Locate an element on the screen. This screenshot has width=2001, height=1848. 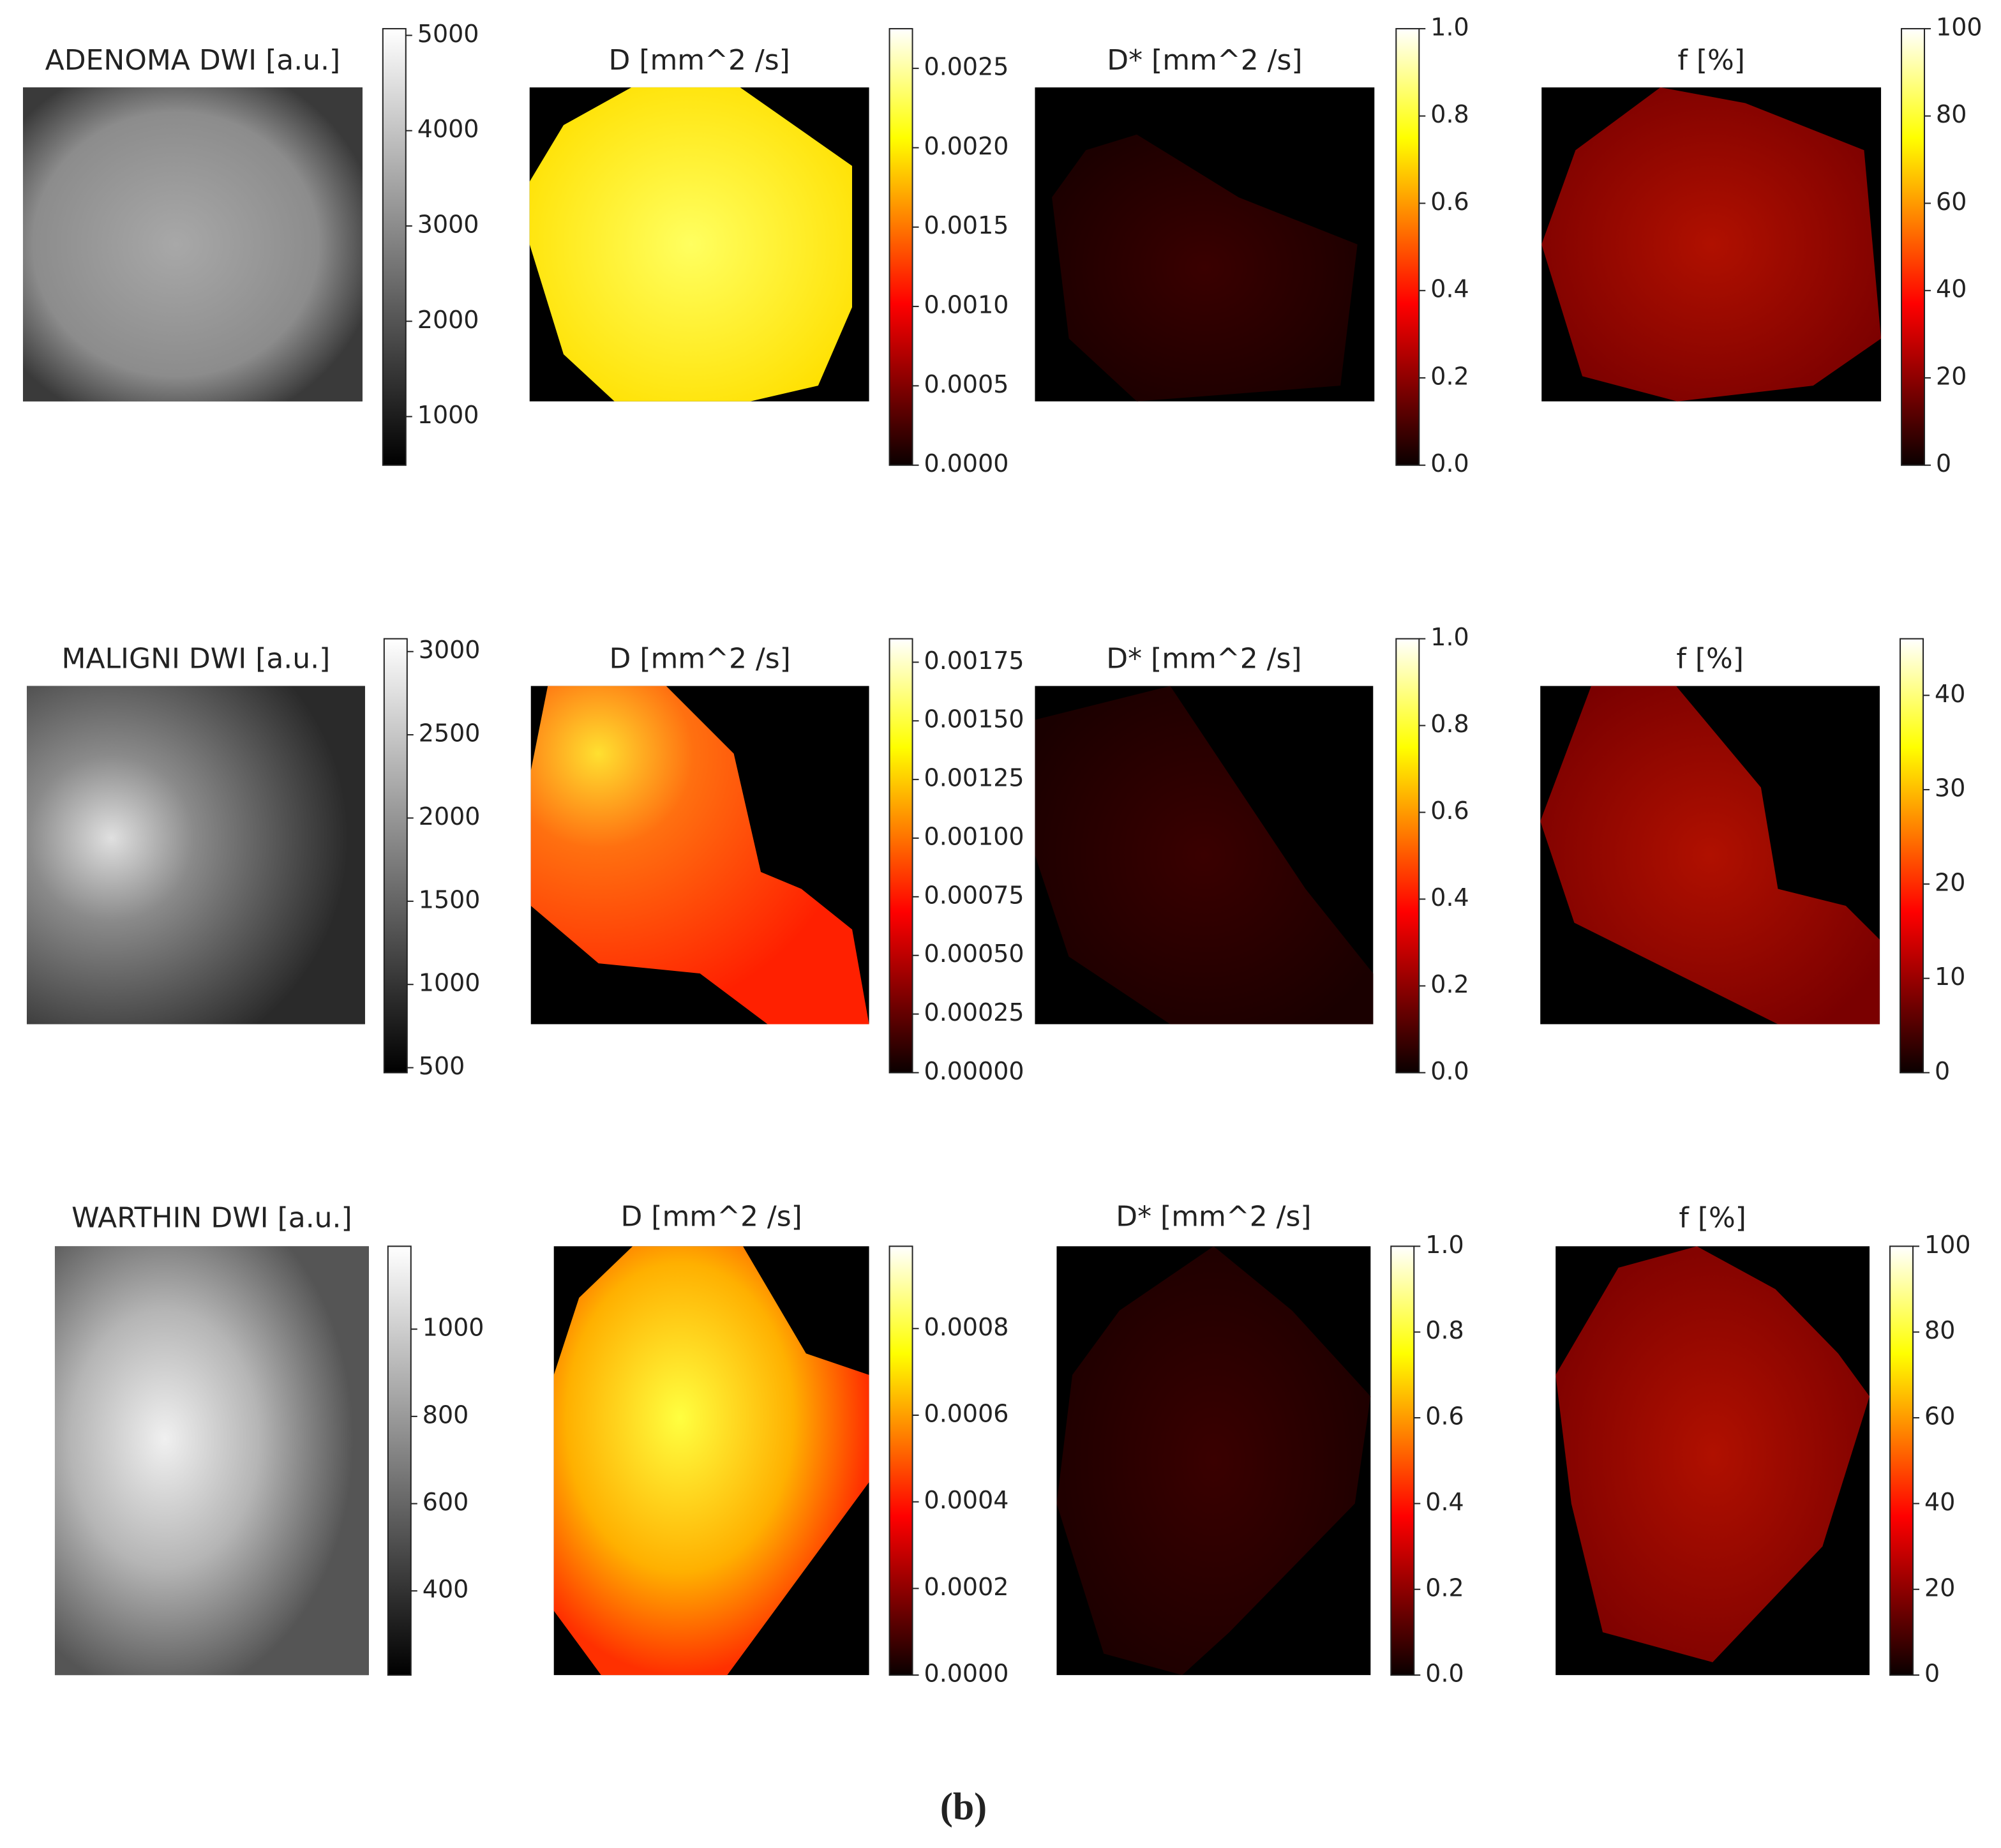
colorbar-tick-label: 0.00075 is located at coordinates (974, 895).